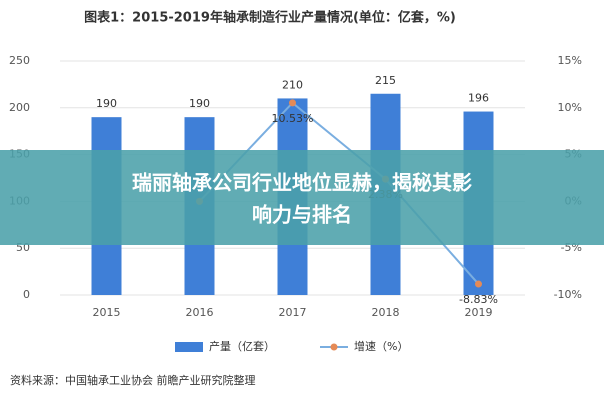 The image size is (604, 400). Describe the element at coordinates (568, 294) in the screenshot. I see `y2-tick-label: -10%` at that location.